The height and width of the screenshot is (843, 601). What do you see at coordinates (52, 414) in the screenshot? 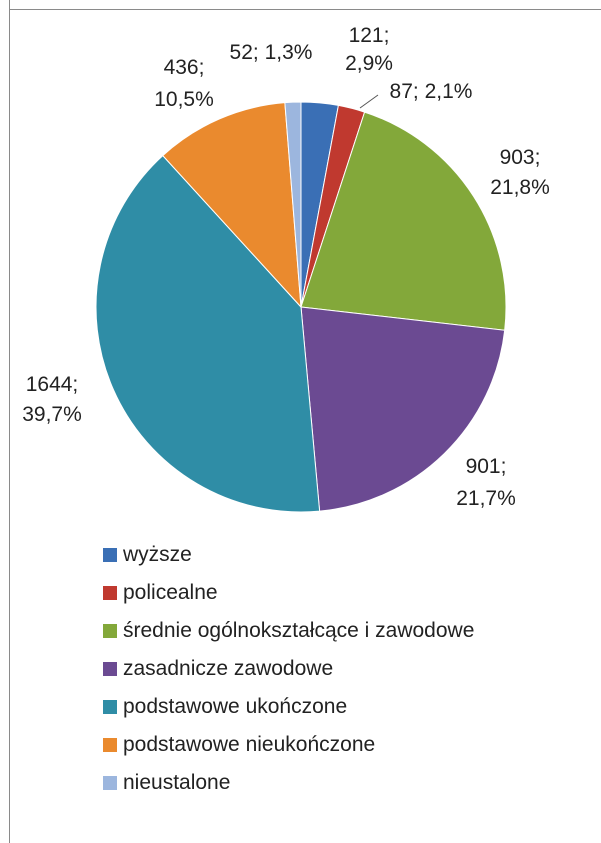
I see `data-label-percent-4: 39,7%` at bounding box center [52, 414].